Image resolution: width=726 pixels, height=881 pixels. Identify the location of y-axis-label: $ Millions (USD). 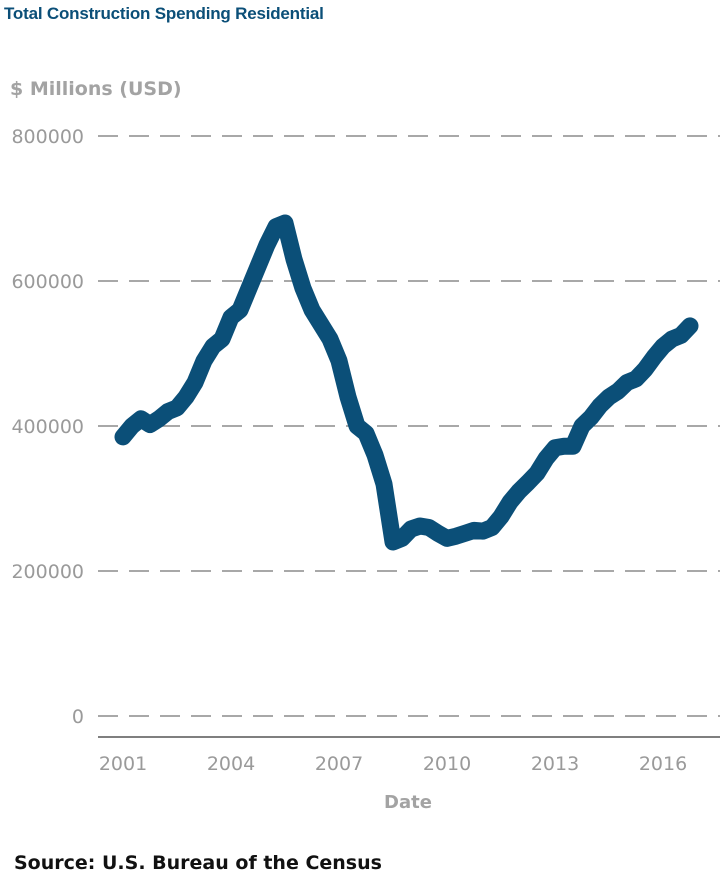
(96, 89).